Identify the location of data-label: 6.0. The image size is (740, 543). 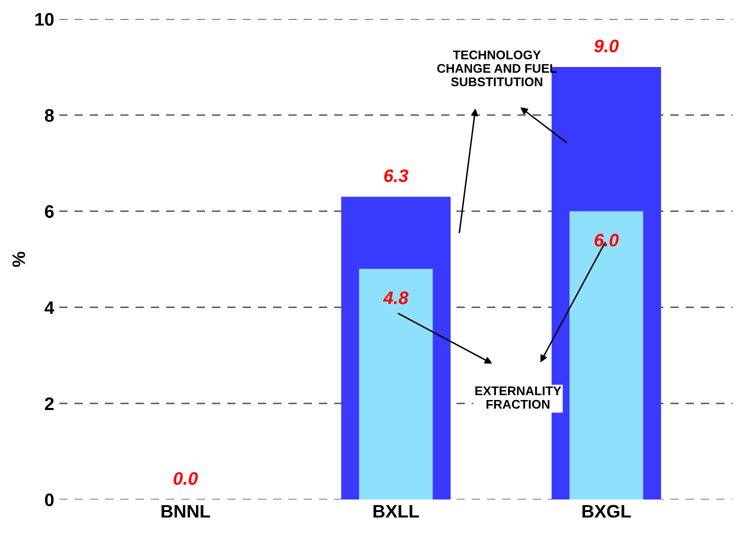
(606, 240).